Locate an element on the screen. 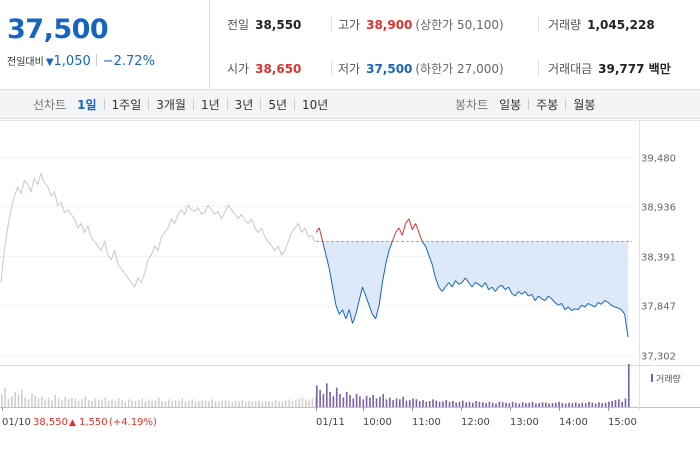 The width and height of the screenshot is (700, 450). tab-3year: 3년 is located at coordinates (244, 105).